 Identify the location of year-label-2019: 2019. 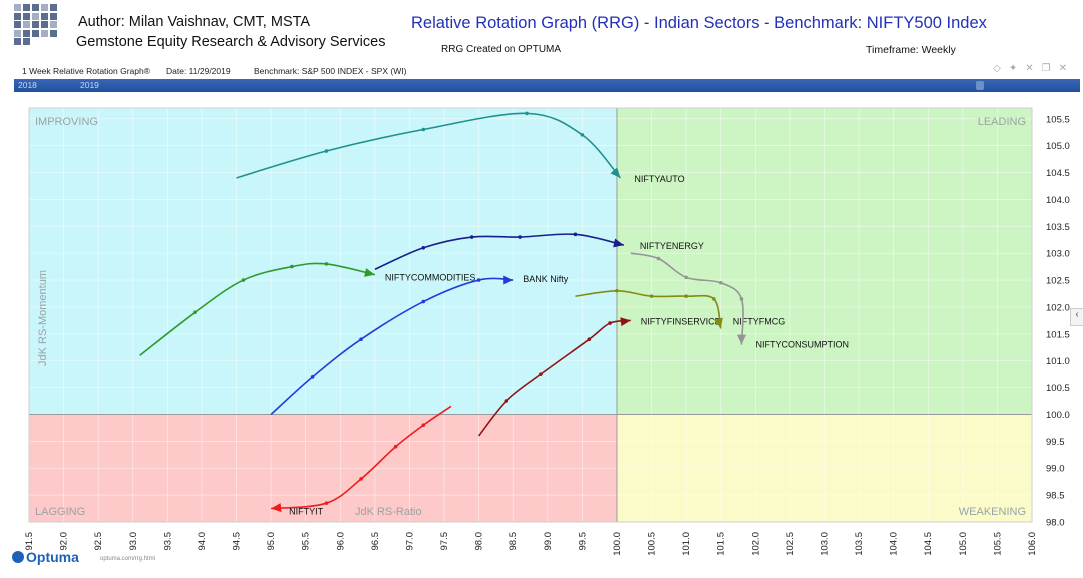
(89, 85).